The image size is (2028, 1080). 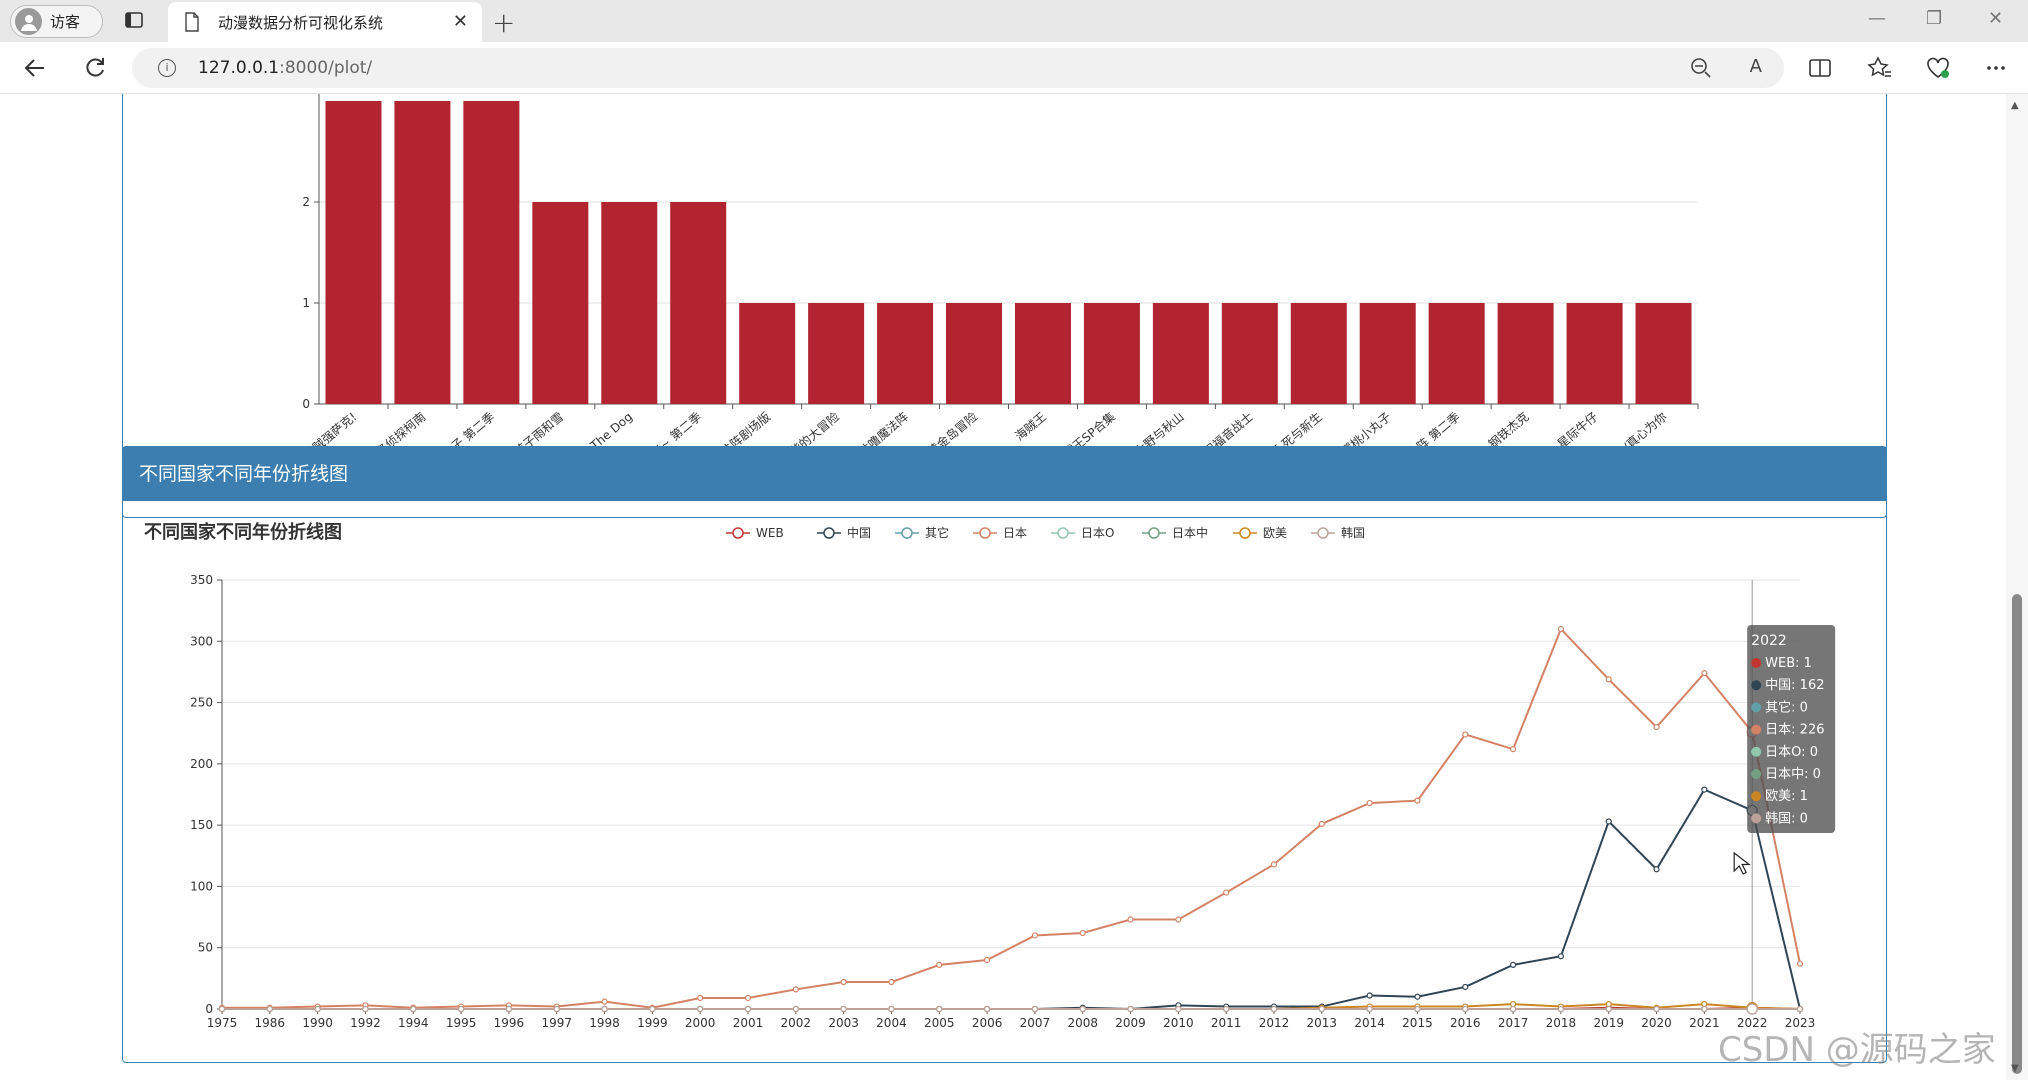 What do you see at coordinates (1752, 1023) in the screenshot?
I see `x-tick-label: 2022` at bounding box center [1752, 1023].